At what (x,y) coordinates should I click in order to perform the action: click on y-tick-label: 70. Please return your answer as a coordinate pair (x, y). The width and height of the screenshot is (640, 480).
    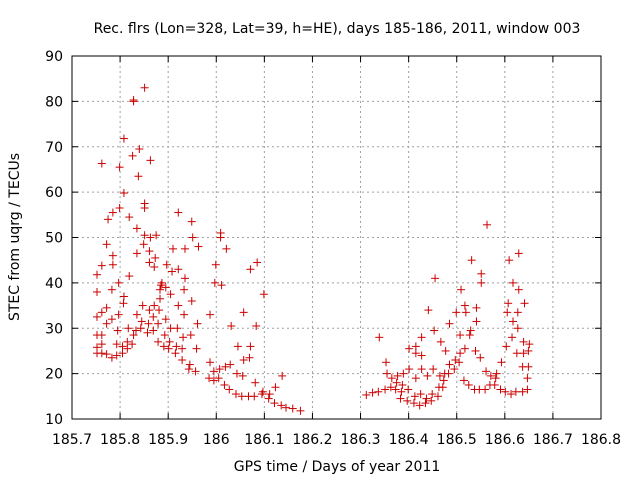
    Looking at the image, I should click on (54, 148).